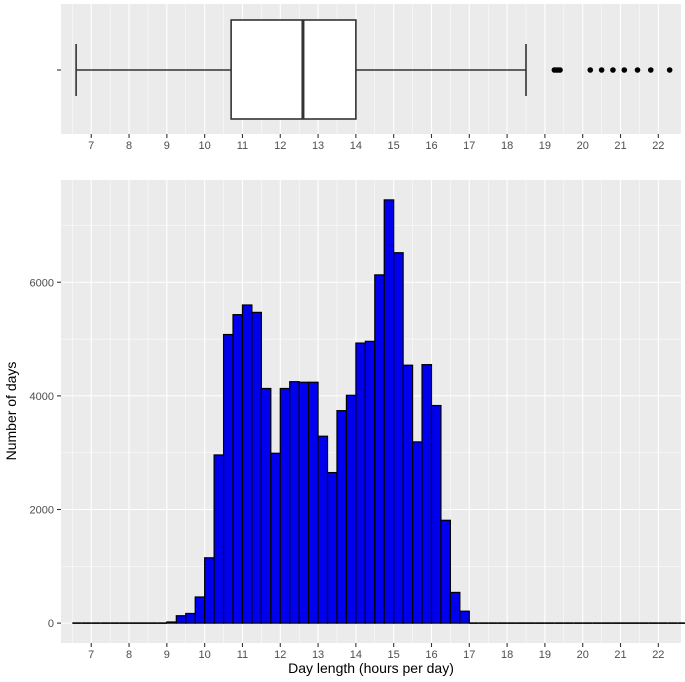 This screenshot has height=682, width=685. What do you see at coordinates (242, 655) in the screenshot?
I see `histogram-x-tick-label: 11` at bounding box center [242, 655].